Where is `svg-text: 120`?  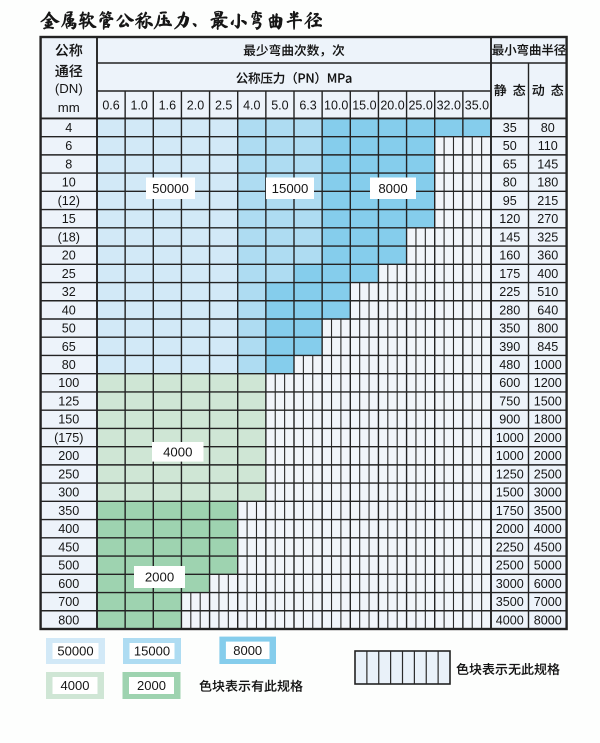 svg-text: 120 is located at coordinates (509, 219).